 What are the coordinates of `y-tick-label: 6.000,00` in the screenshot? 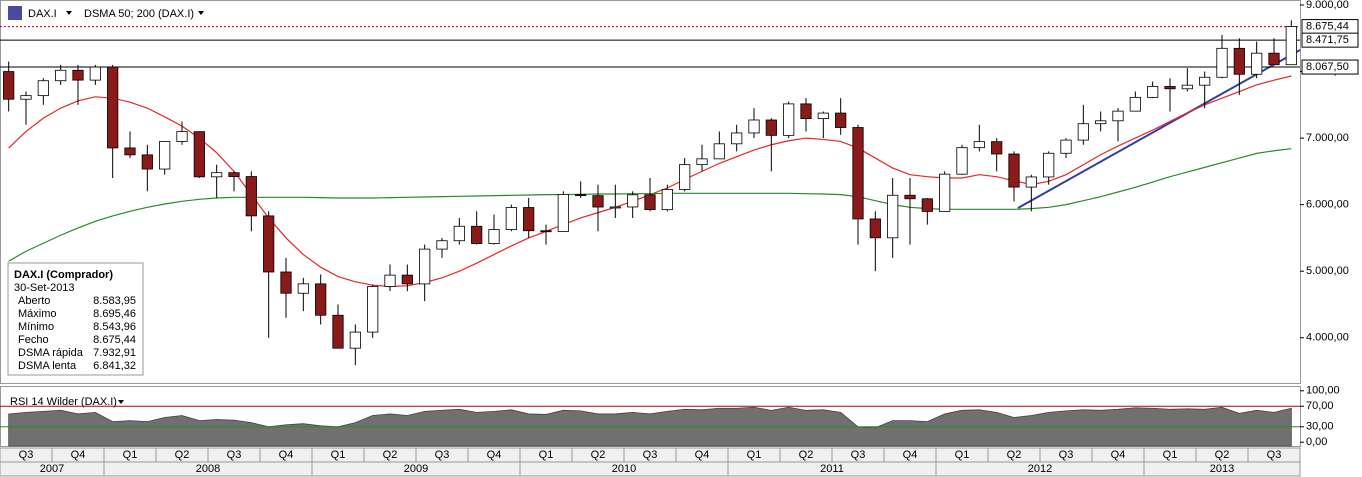 It's located at (1327, 205).